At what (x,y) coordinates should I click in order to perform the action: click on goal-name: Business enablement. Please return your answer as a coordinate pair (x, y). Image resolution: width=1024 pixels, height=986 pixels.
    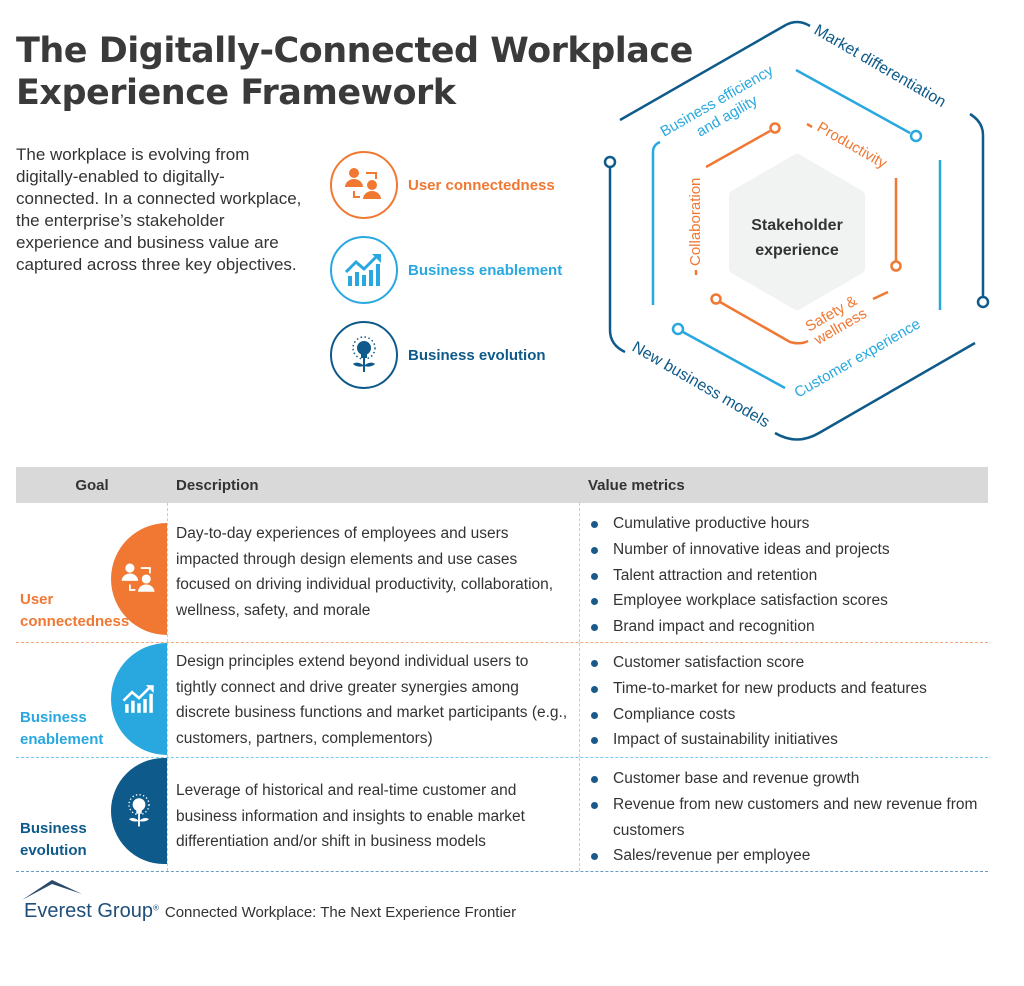
    Looking at the image, I should click on (62, 728).